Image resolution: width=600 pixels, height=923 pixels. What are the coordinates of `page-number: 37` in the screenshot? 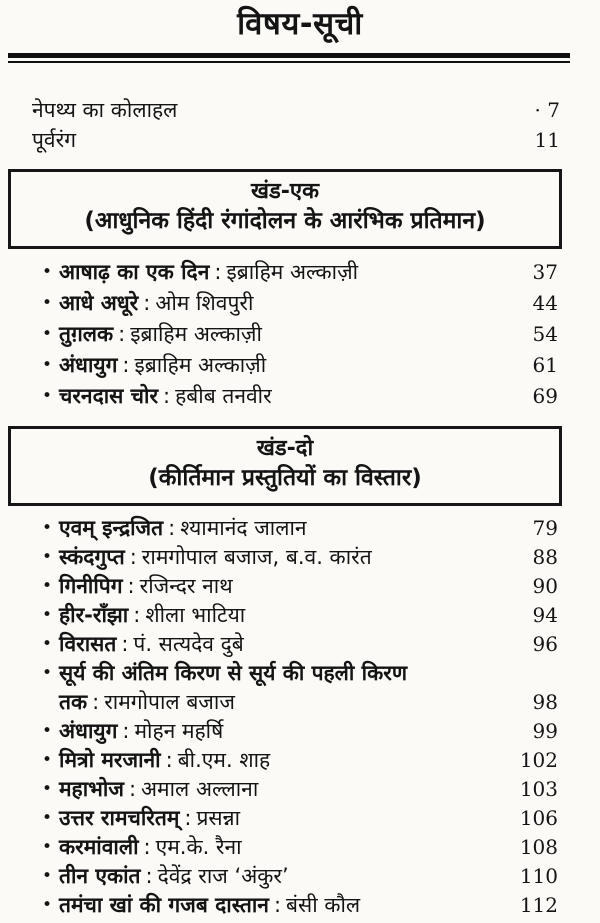 It's located at (545, 272).